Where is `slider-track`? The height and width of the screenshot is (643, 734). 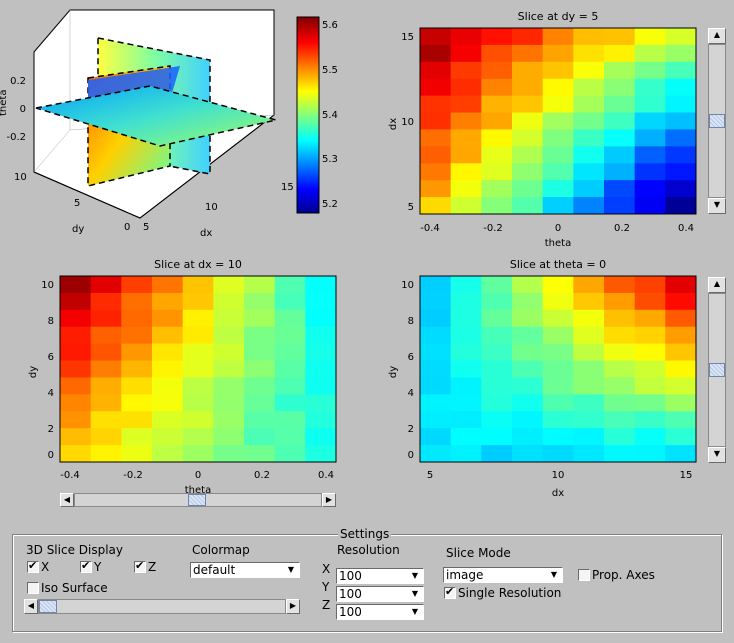 slider-track is located at coordinates (162, 606).